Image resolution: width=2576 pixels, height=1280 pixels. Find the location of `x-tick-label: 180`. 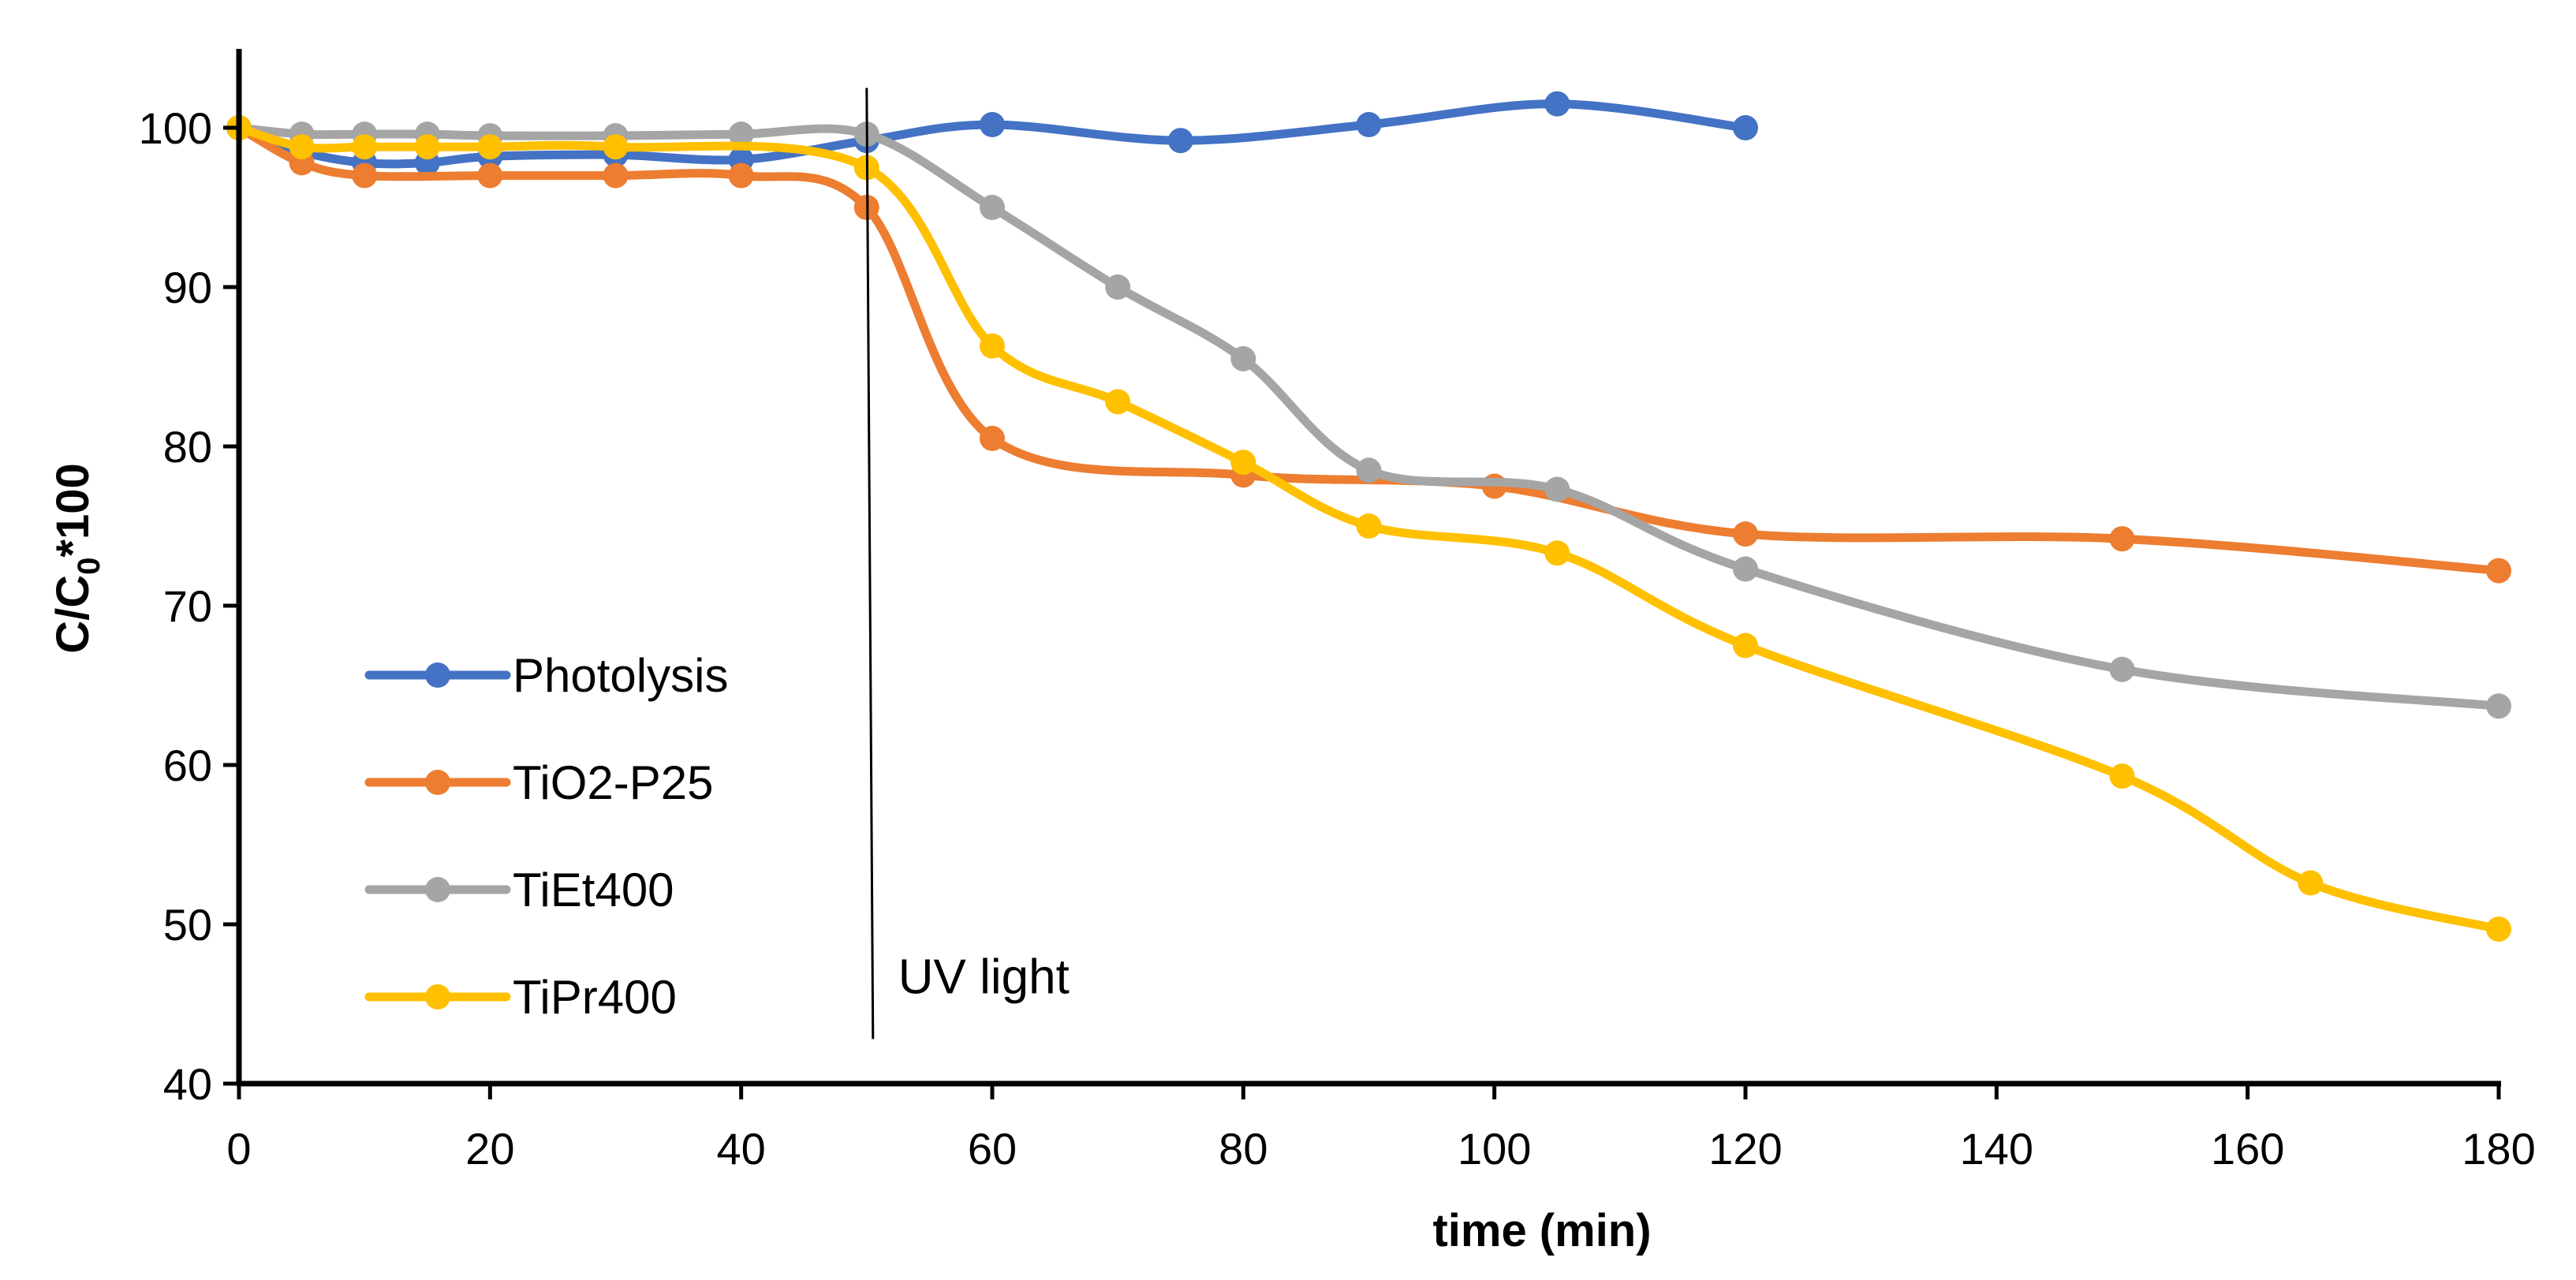

x-tick-label: 180 is located at coordinates (2498, 1149).